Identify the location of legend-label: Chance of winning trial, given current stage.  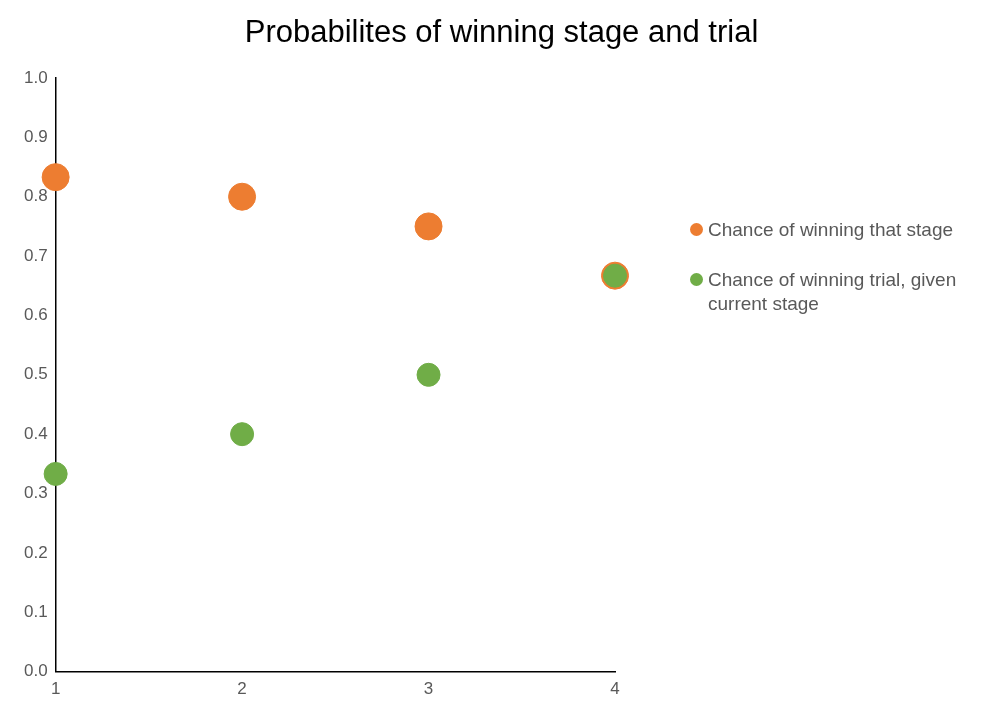
(833, 292).